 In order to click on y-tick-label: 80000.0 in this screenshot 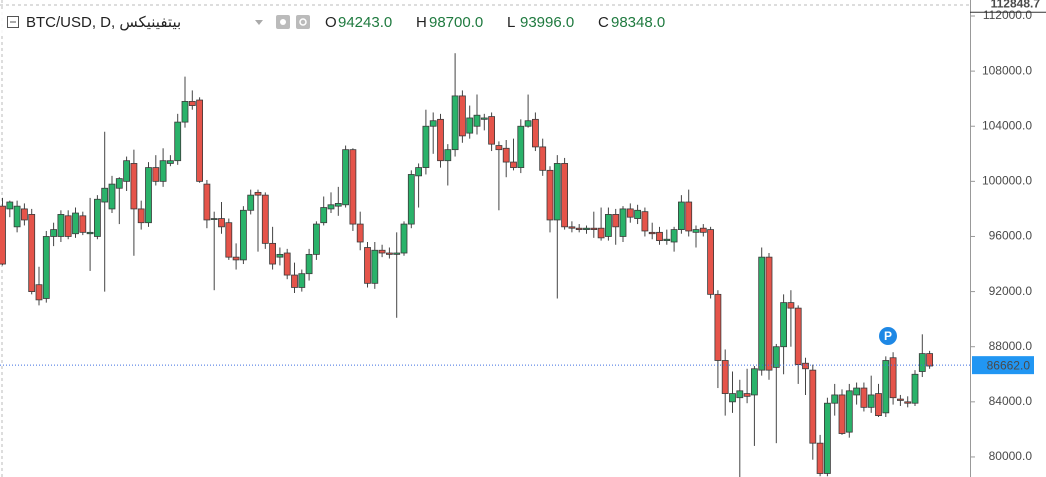, I will do `click(1011, 456)`.